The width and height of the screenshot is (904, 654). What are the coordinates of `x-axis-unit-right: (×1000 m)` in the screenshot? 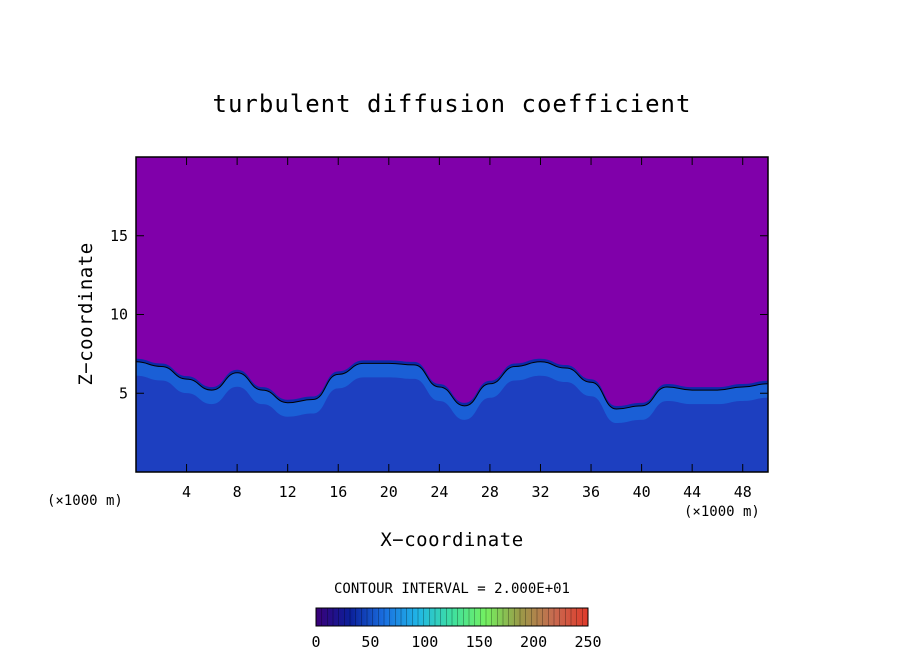 It's located at (722, 512).